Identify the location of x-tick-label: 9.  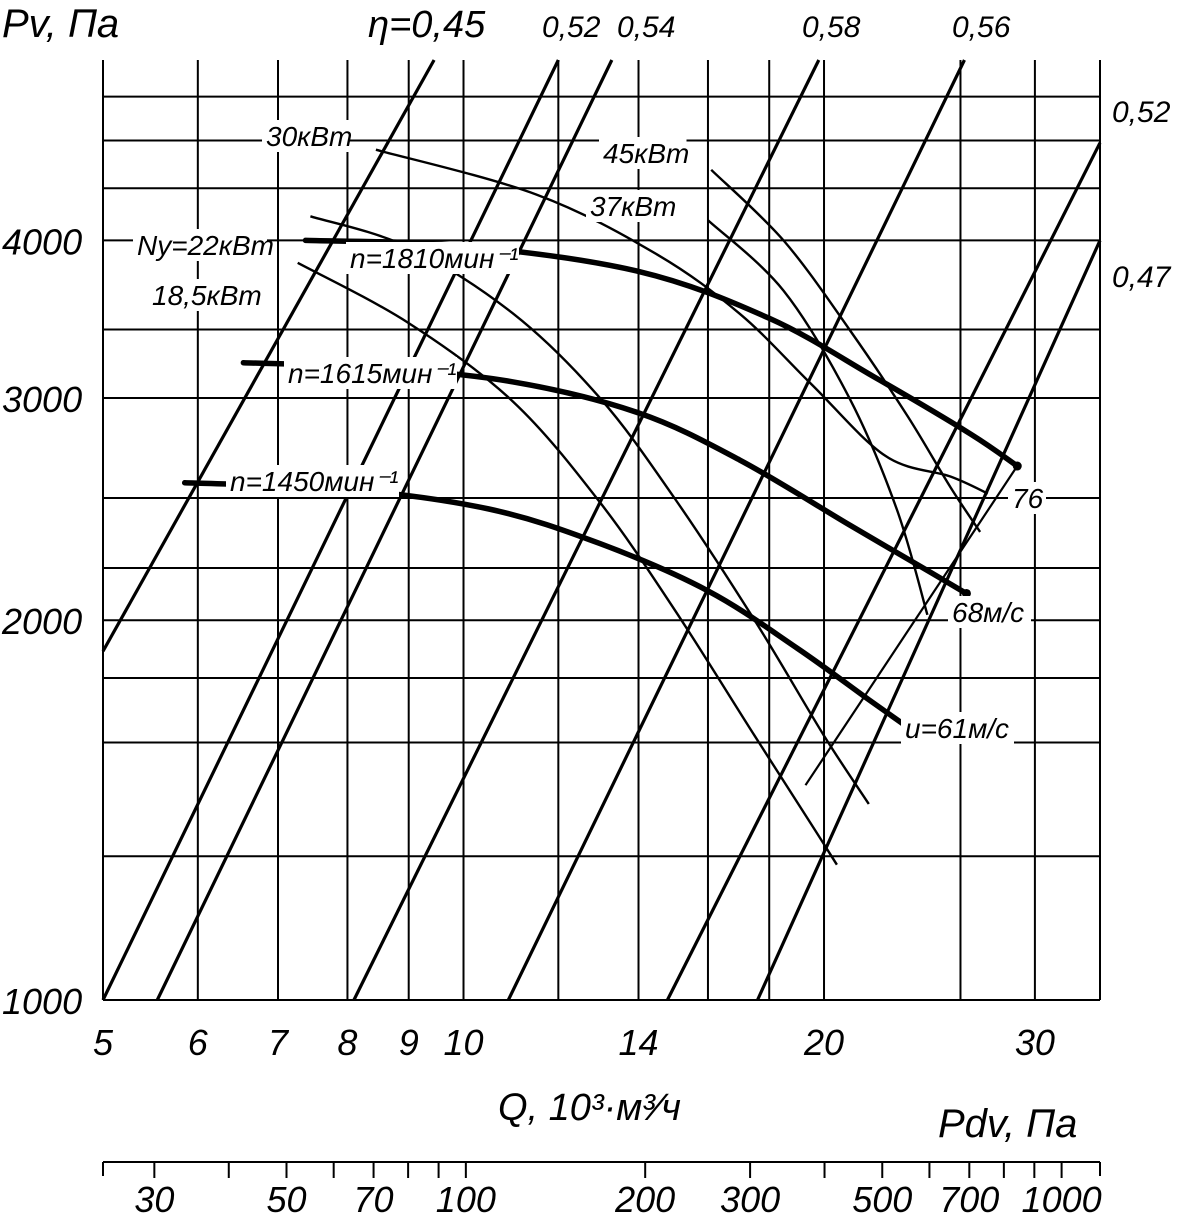
(409, 1042).